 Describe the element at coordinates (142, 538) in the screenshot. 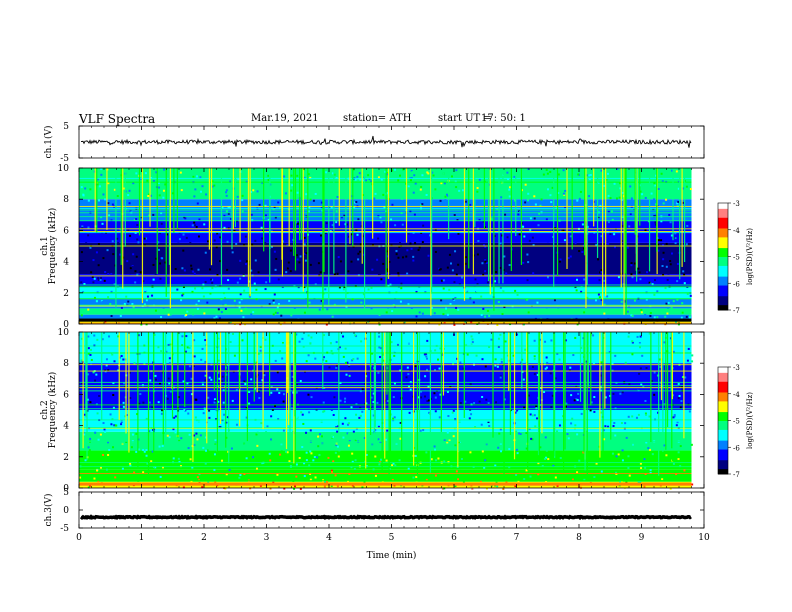

I see `x-tick-label: 1` at that location.